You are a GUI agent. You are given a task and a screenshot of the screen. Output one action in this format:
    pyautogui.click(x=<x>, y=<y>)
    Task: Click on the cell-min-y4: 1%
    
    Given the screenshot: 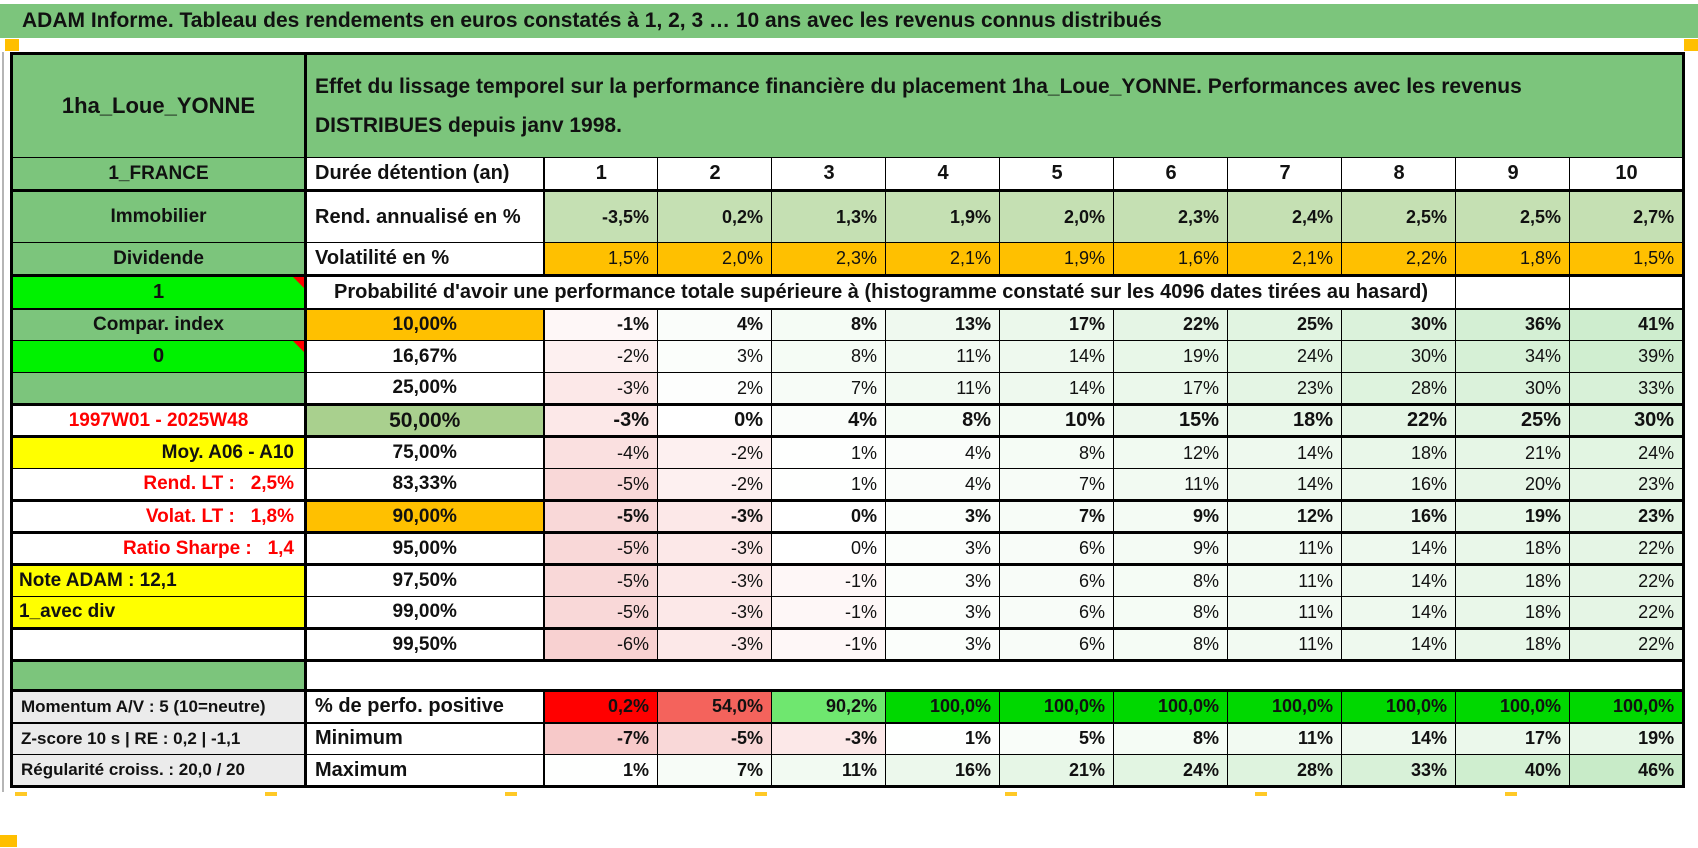 What is the action you would take?
    pyautogui.click(x=942, y=738)
    